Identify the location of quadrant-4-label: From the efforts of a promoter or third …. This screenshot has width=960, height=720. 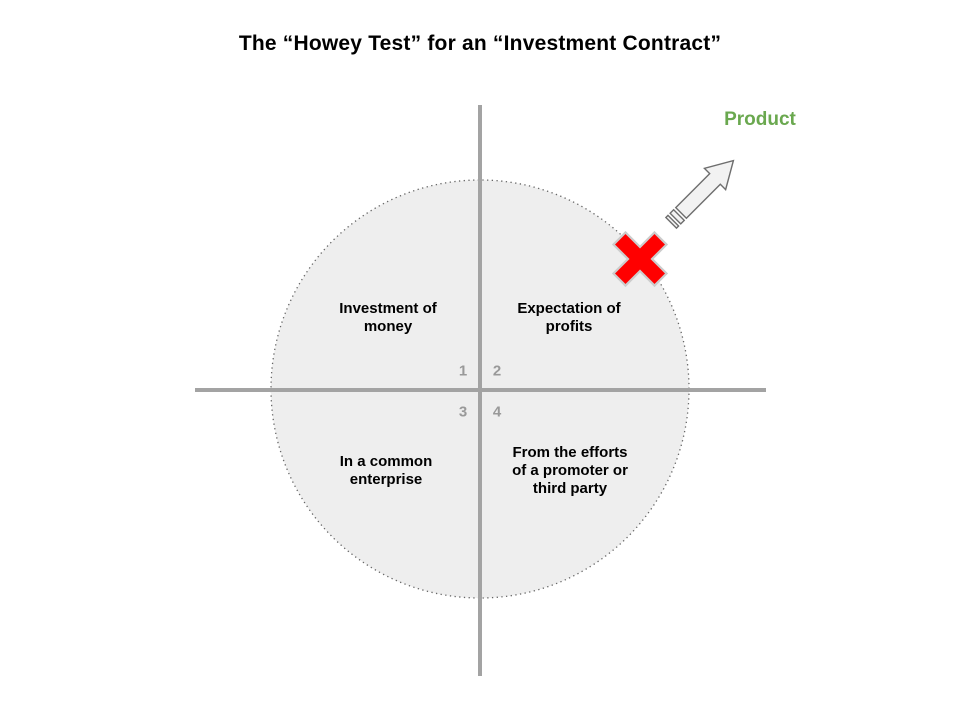
(570, 470).